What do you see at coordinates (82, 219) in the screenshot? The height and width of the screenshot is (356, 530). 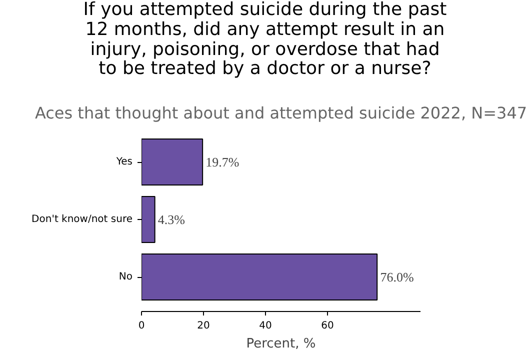 I see `y-tick-label: Don't know/not sure` at bounding box center [82, 219].